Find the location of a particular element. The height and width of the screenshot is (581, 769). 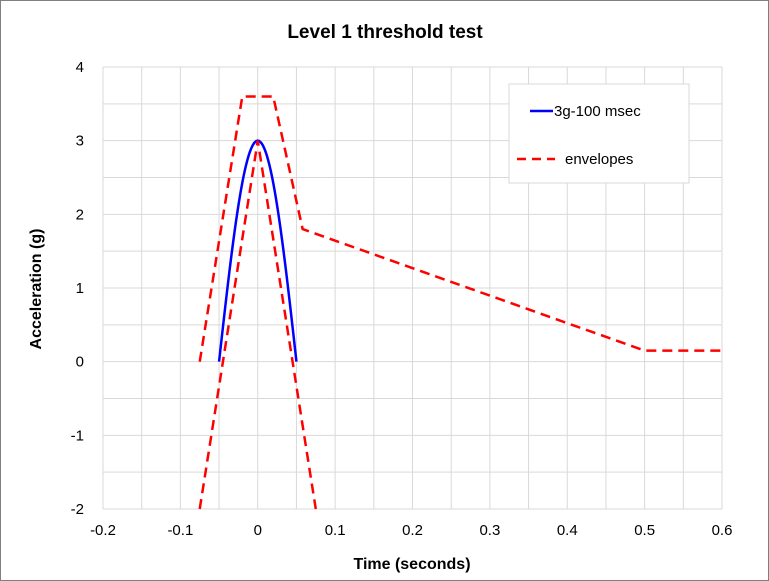

y-tick-label: 4 is located at coordinates (80, 67).